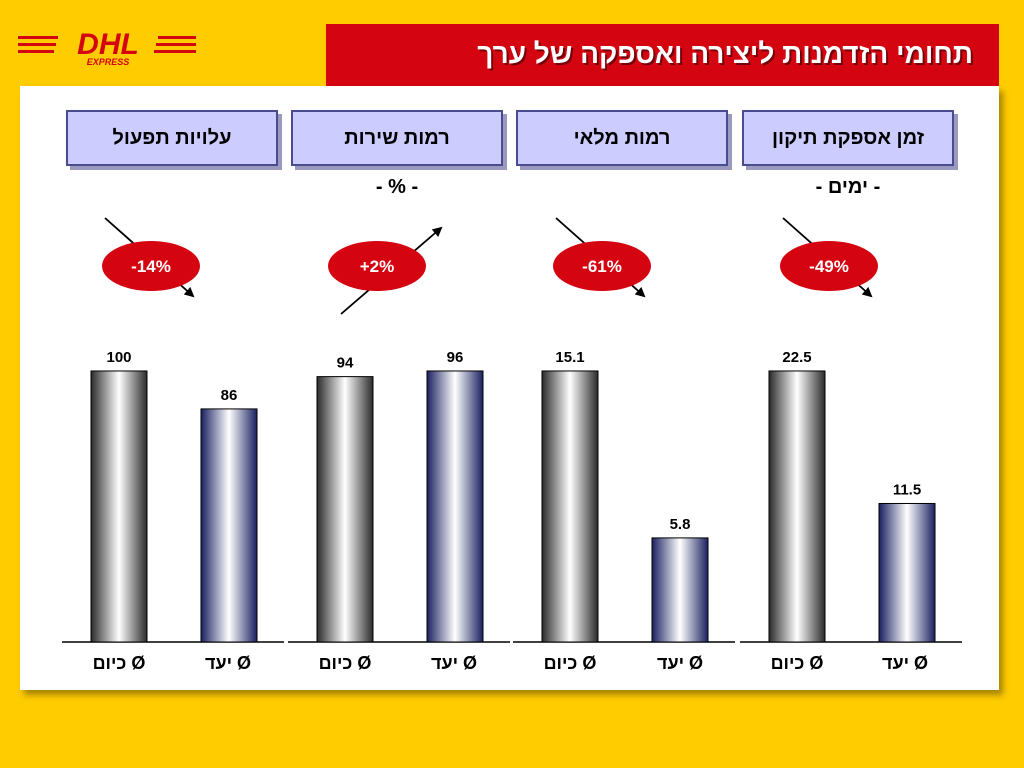  I want to click on data-label: 15.1, so click(569, 357).